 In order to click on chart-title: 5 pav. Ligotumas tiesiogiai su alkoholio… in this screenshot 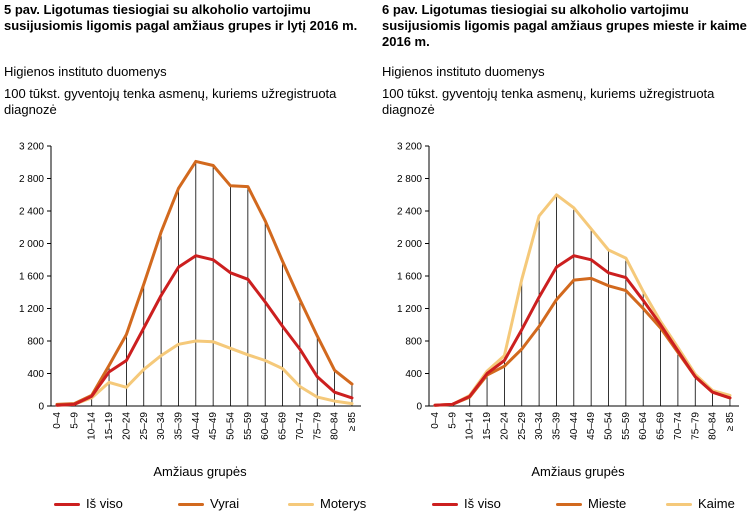, I will do `click(181, 17)`.